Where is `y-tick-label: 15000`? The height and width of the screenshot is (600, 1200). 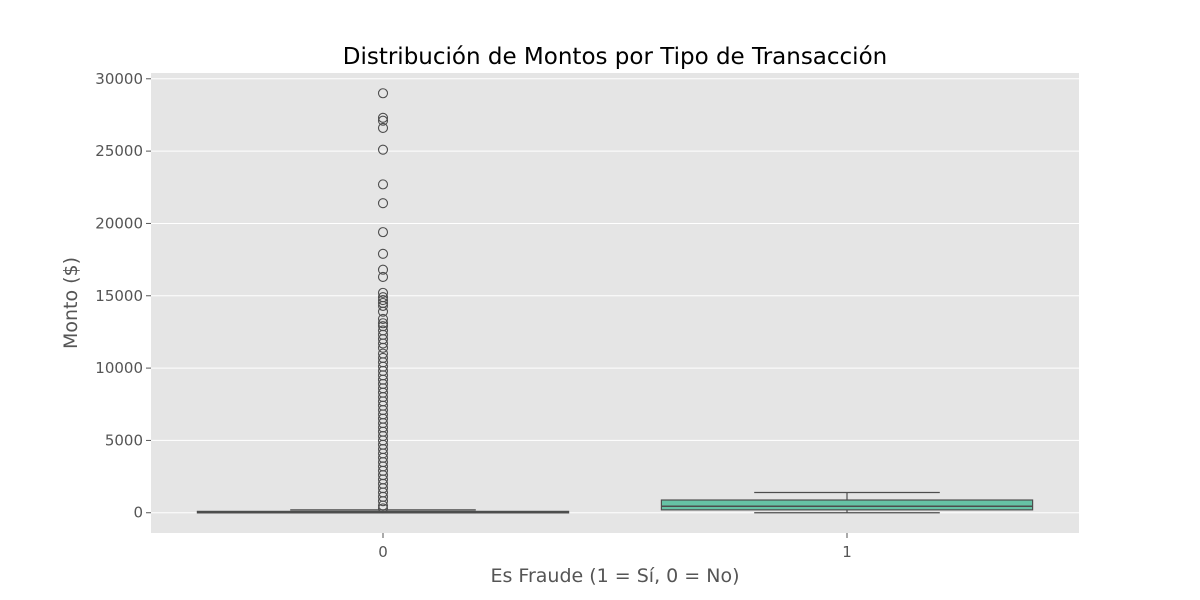
y-tick-label: 15000 is located at coordinates (119, 296).